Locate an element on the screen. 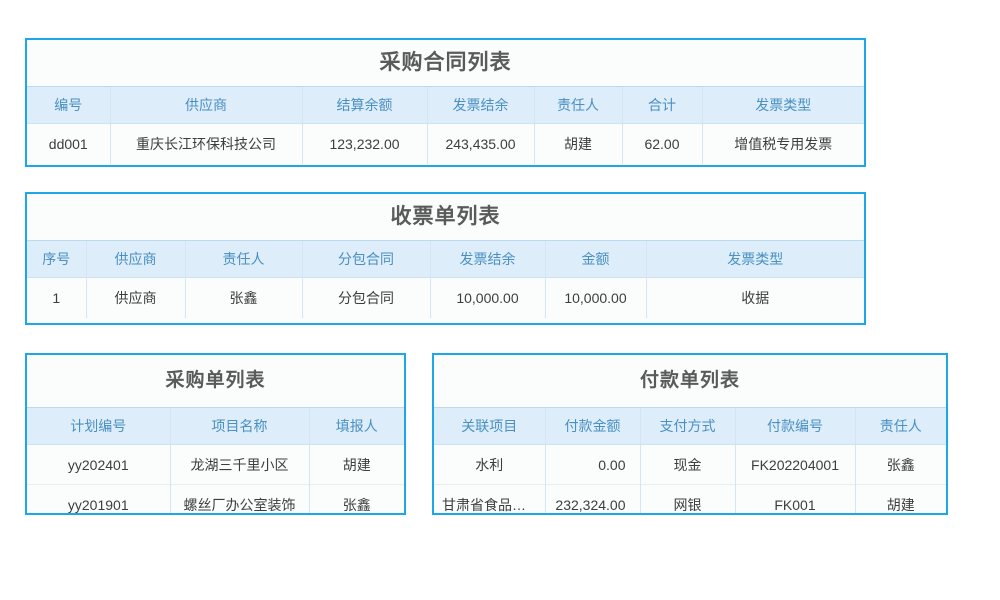 This screenshot has height=600, width=1000. cell-jihuabianhao: yy202401 is located at coordinates (98, 464).